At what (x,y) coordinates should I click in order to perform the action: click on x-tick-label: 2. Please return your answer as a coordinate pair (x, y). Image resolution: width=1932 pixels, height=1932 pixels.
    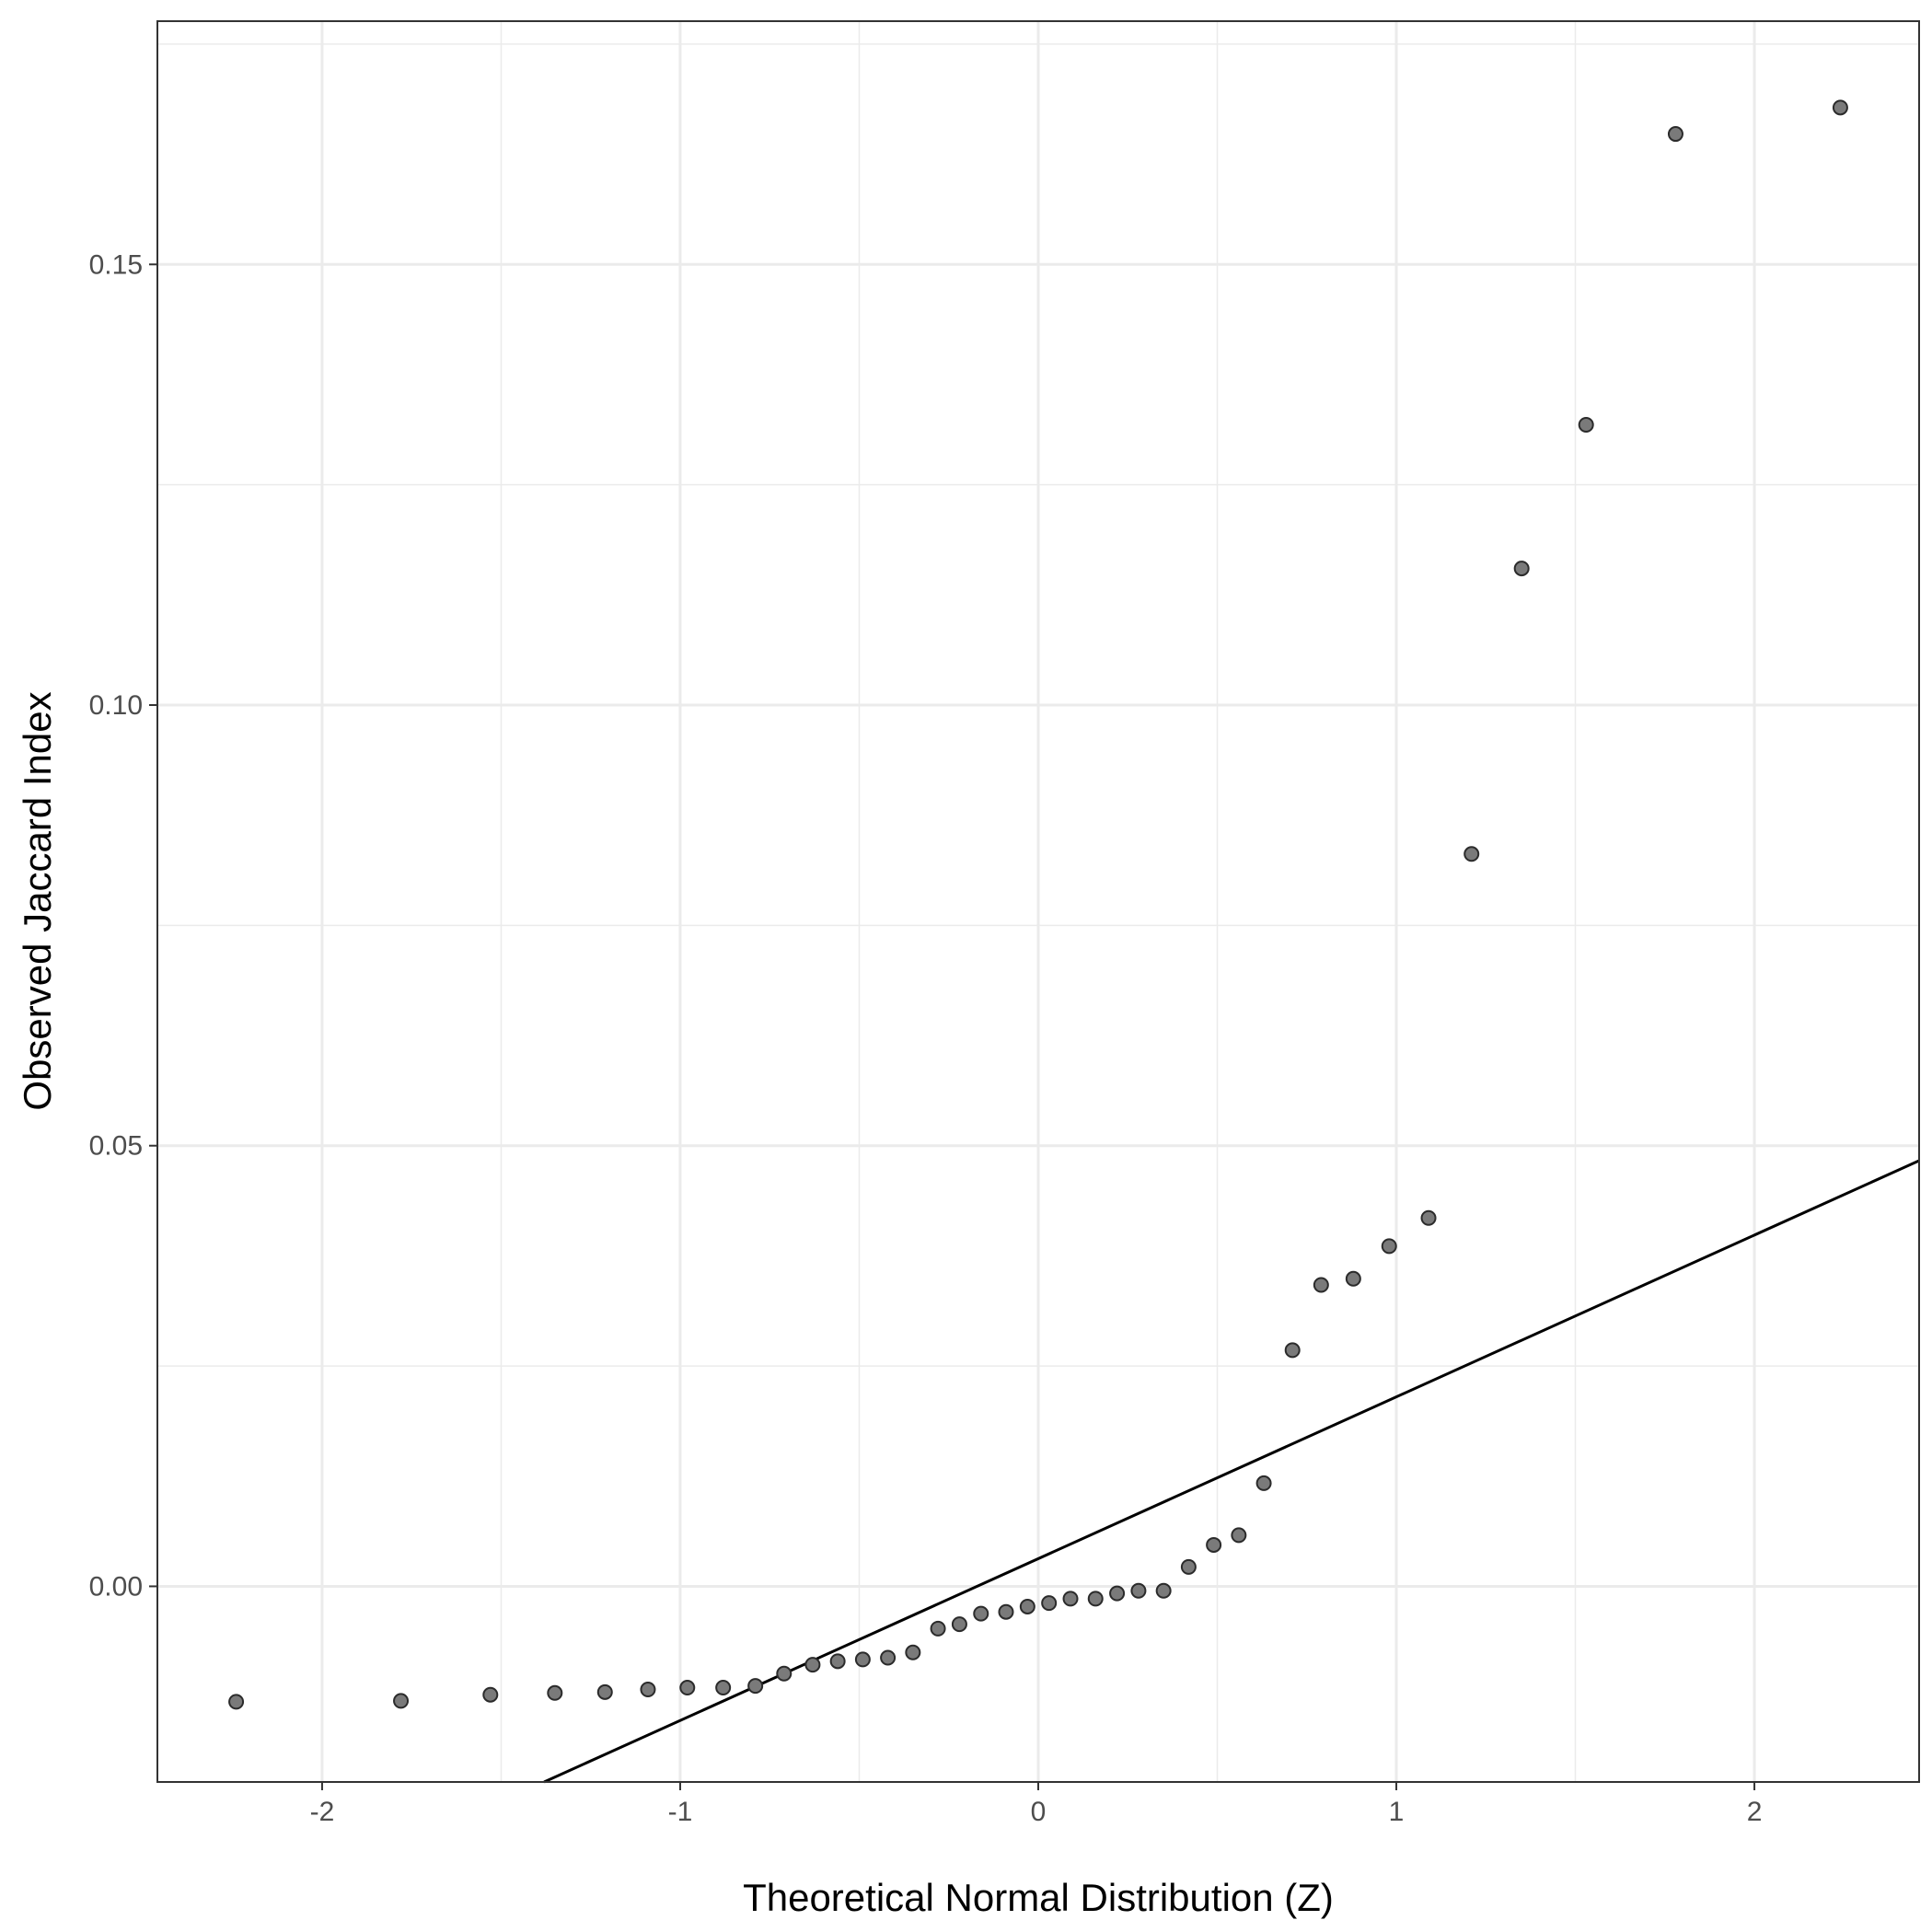
    Looking at the image, I should click on (1755, 1812).